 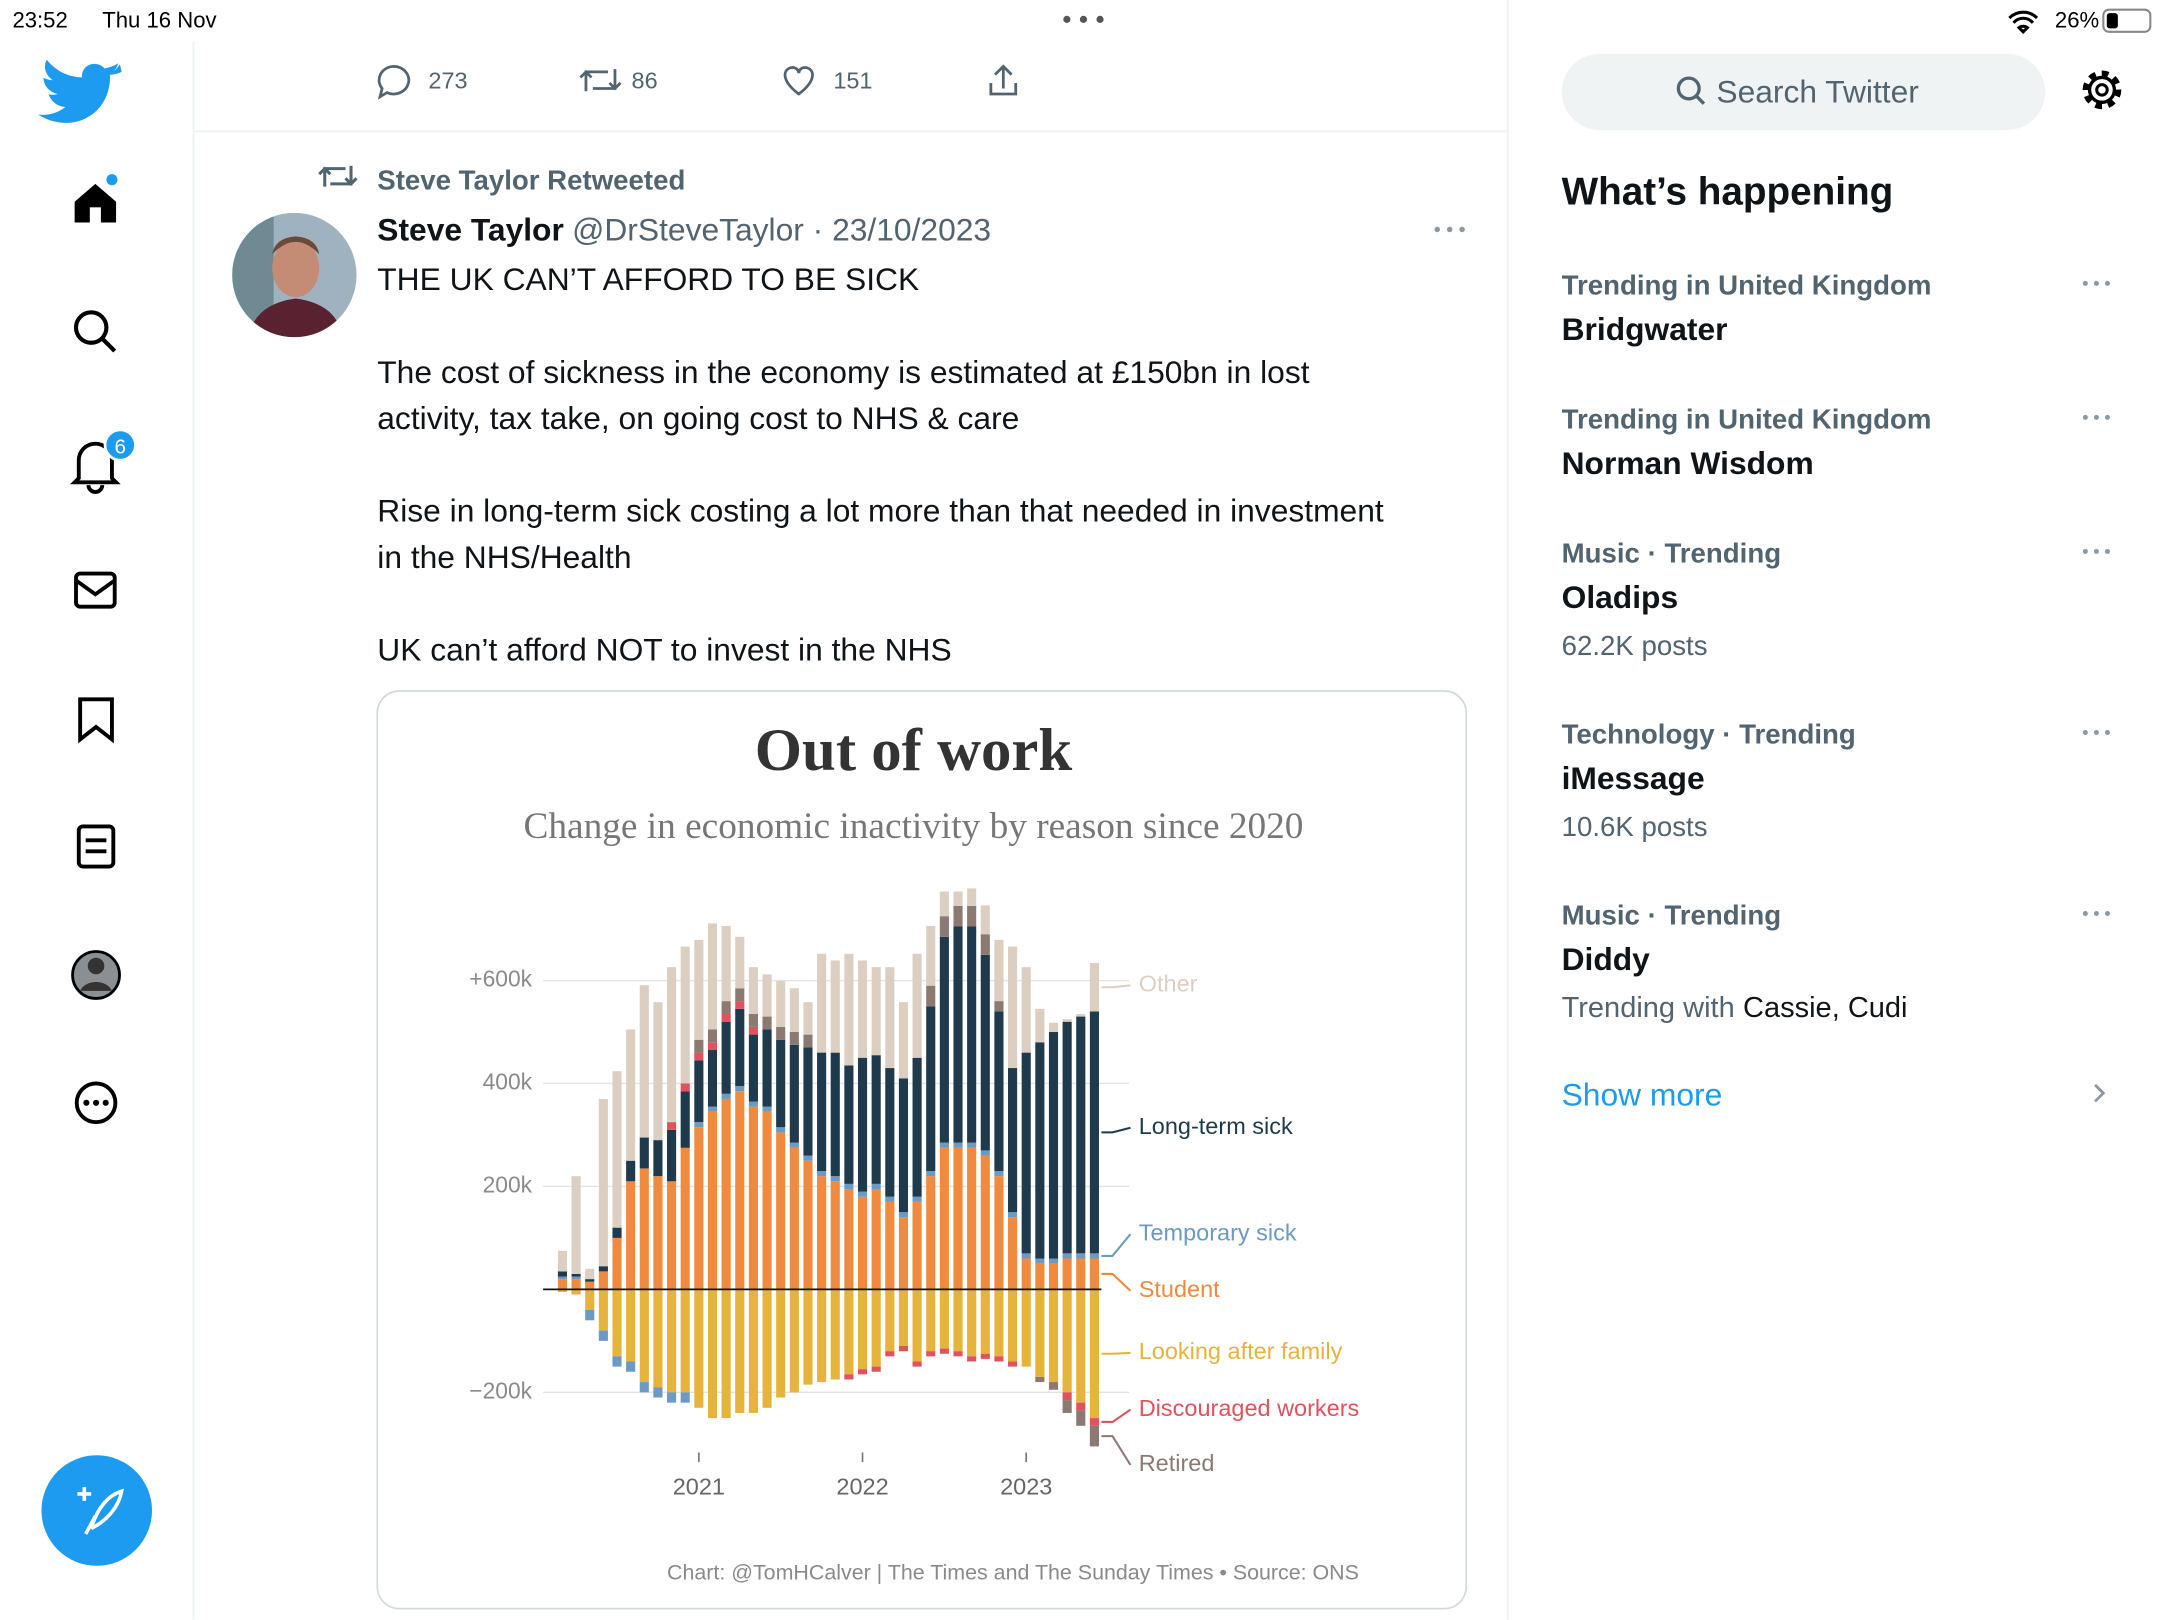 I want to click on reply-icon, so click(x=394, y=82).